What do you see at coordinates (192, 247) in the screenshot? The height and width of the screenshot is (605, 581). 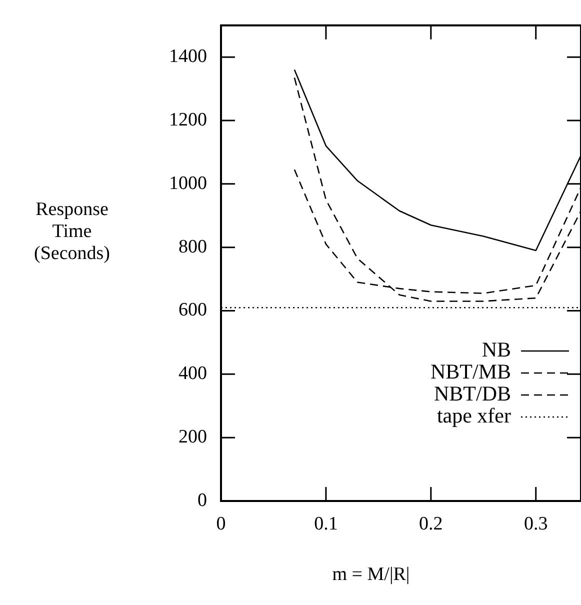 I see `y-tick-label: 800` at bounding box center [192, 247].